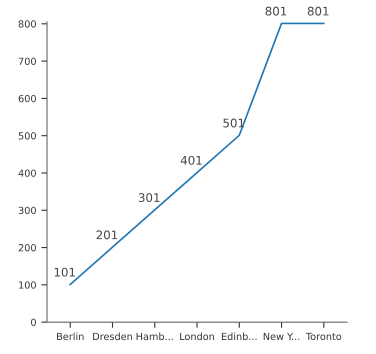  I want to click on x-tick-label: Dresden, so click(112, 336).